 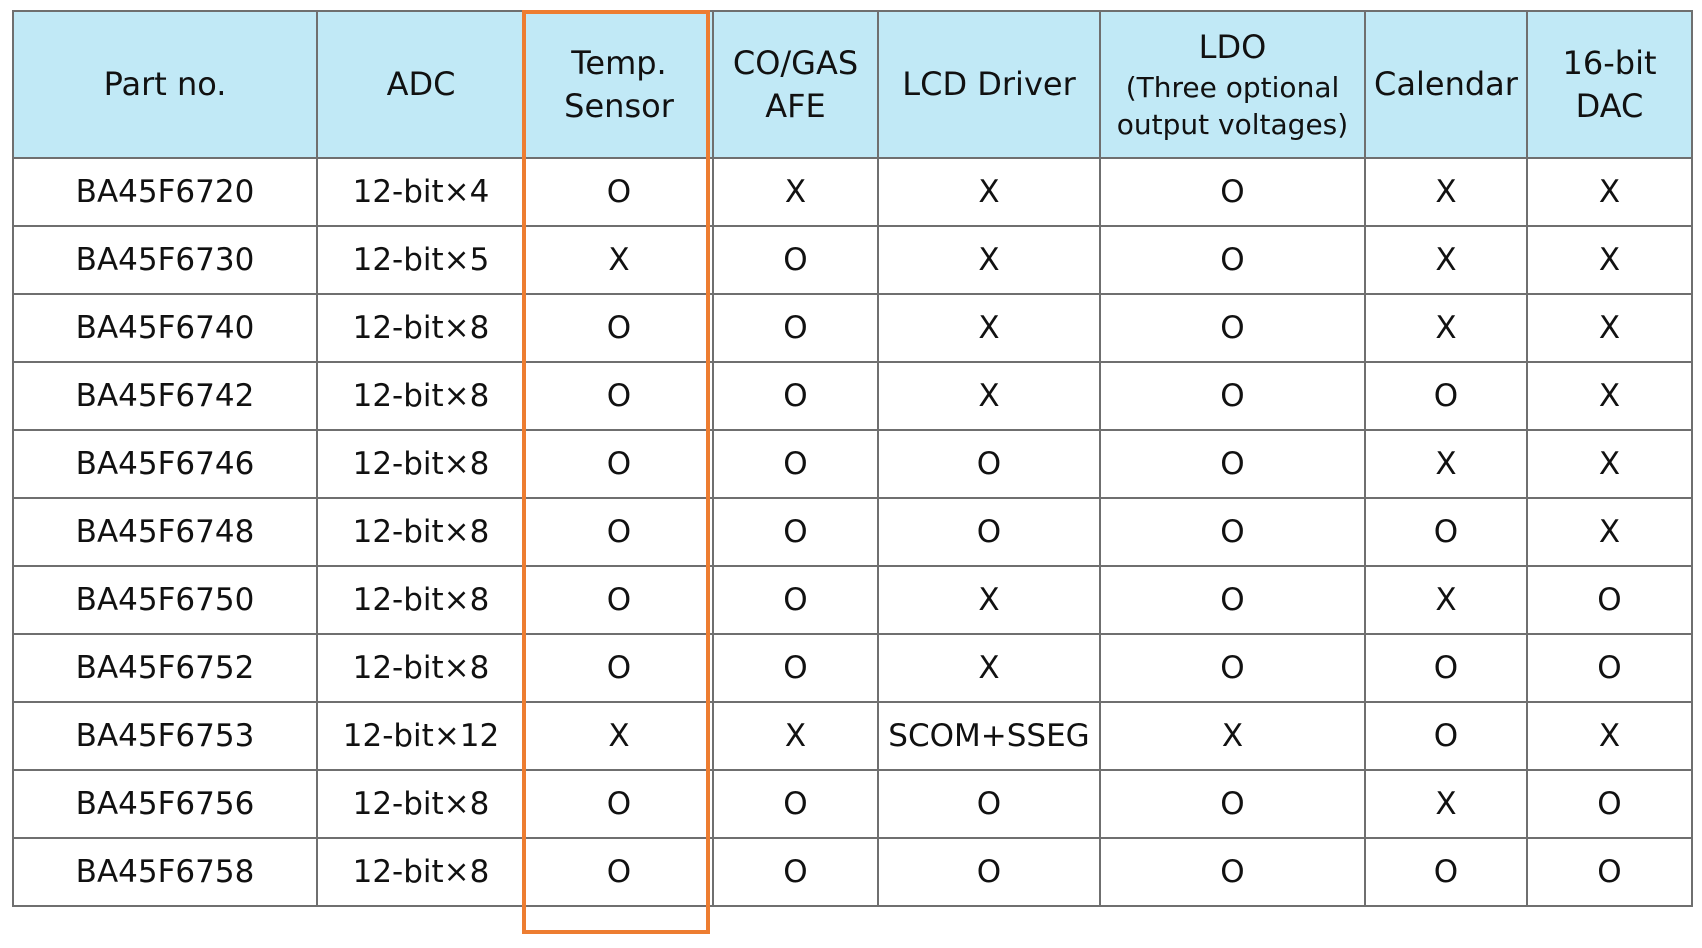 I want to click on cell-lcd-driver: SCOM+SSEG, so click(x=989, y=736).